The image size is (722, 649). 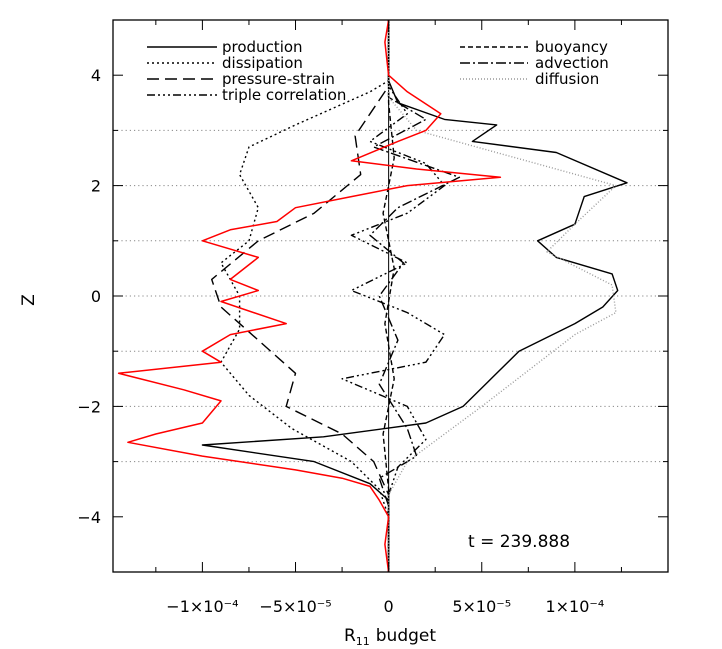 I want to click on series-line-triple-correlation, so click(x=393, y=296).